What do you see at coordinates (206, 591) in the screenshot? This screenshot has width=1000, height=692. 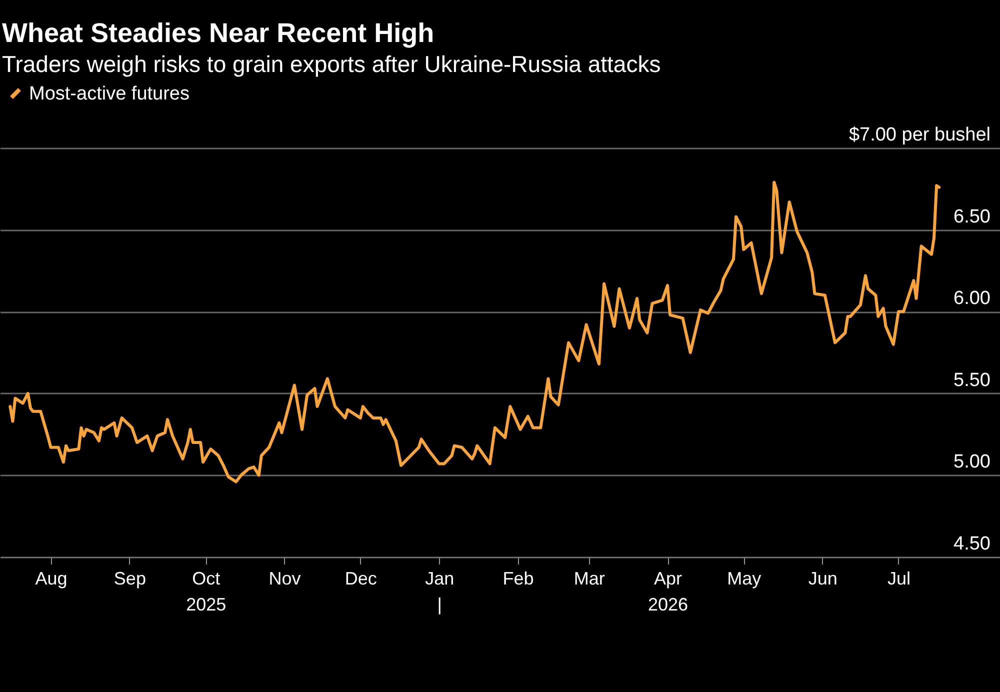 I see `x-tick-label: Oct 2025` at bounding box center [206, 591].